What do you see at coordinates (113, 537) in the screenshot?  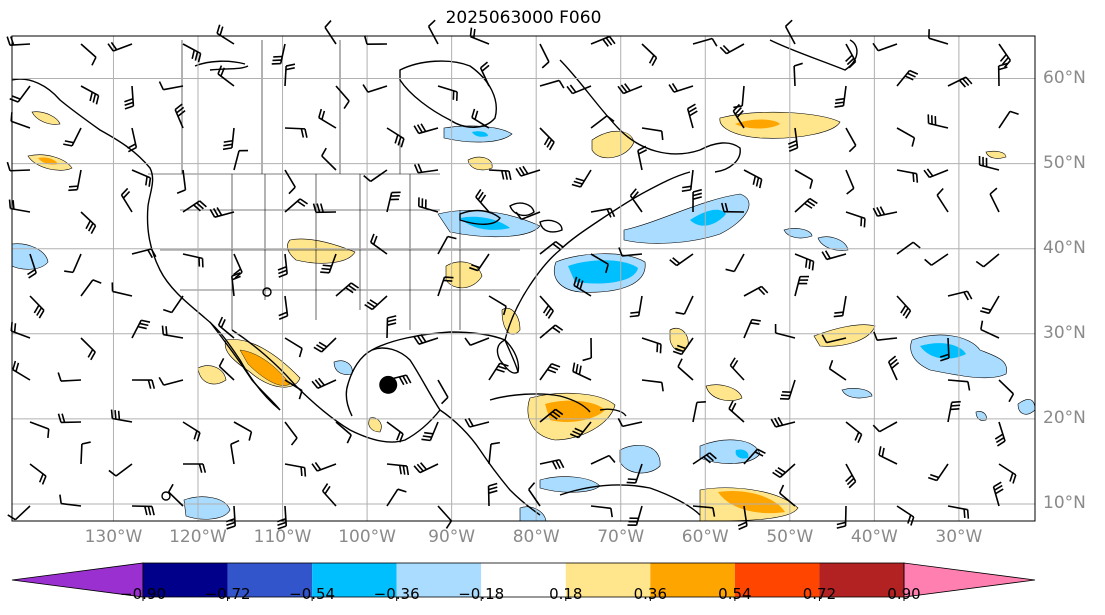 I see `longitude-label: 130°W` at bounding box center [113, 537].